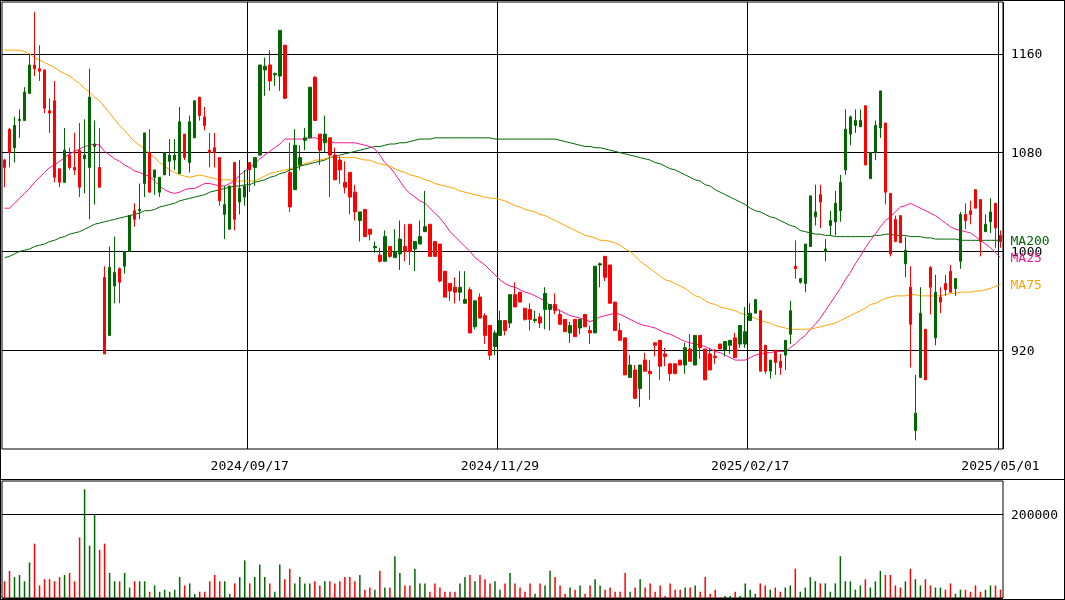 Image resolution: width=1065 pixels, height=600 pixels. What do you see at coordinates (1034, 514) in the screenshot?
I see `y-tick-label: 200000` at bounding box center [1034, 514].